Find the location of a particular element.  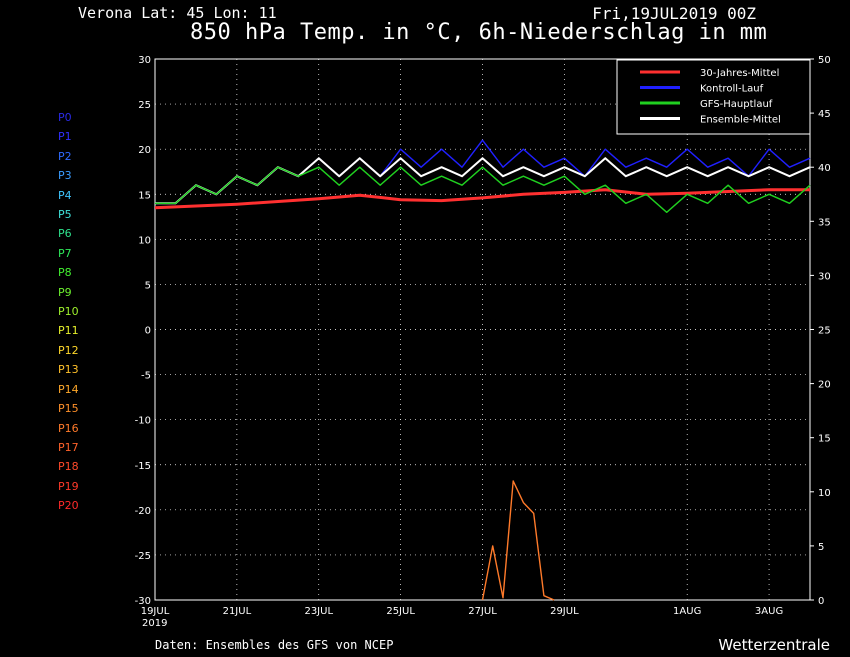

member-label: P17 is located at coordinates (68, 447).